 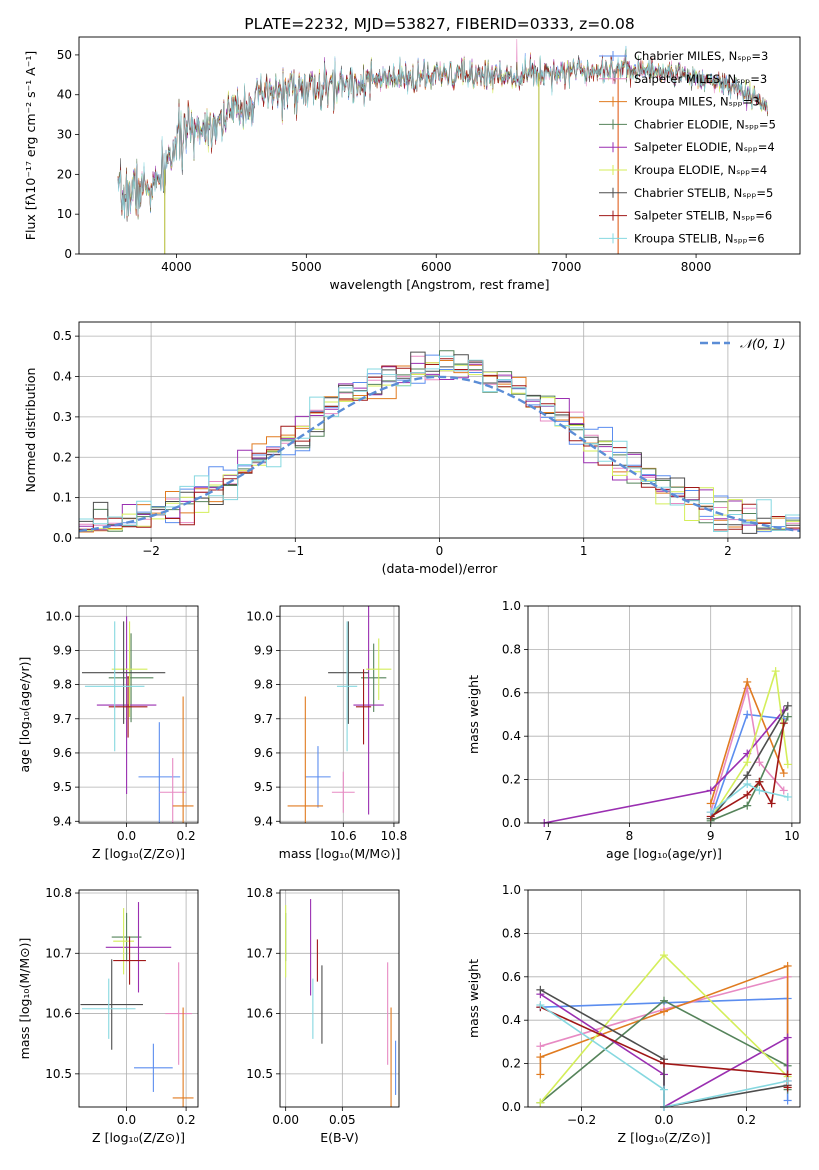 I want to click on histograms, so click(x=439, y=442).